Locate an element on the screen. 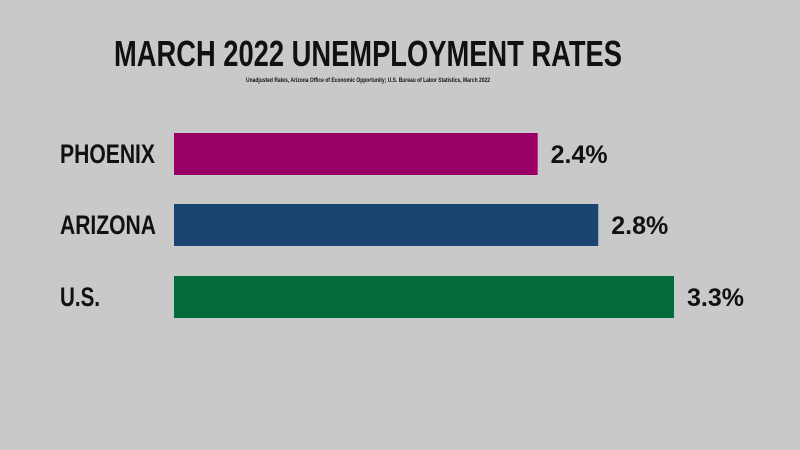  bar-phoenix is located at coordinates (356, 154).